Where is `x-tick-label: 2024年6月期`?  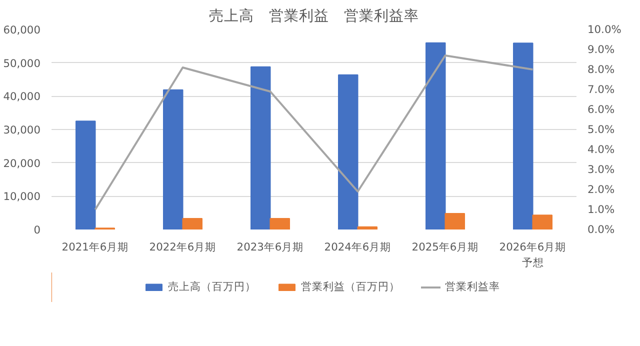
x-tick-label: 2024年6月期 is located at coordinates (358, 247).